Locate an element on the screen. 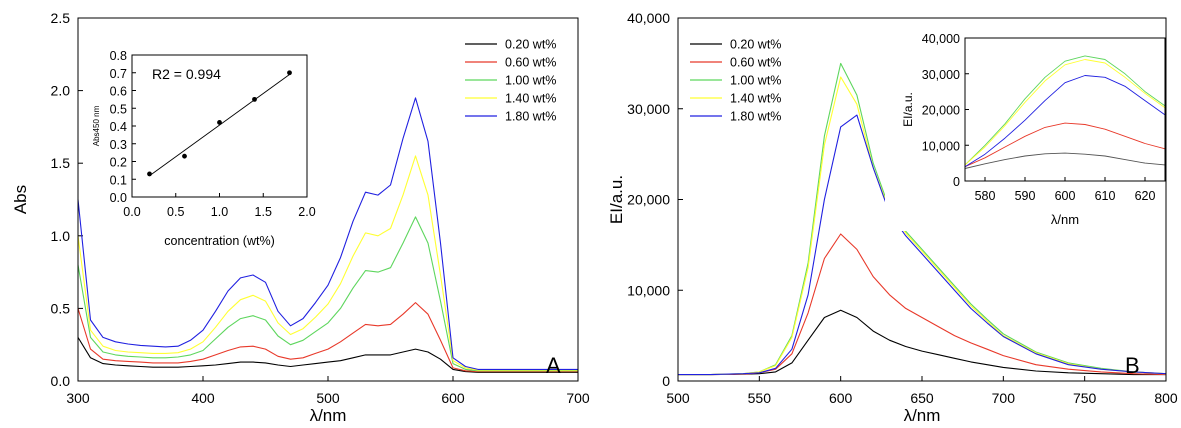  panel-a-legend-entry: 1.00 wt% is located at coordinates (530, 81).